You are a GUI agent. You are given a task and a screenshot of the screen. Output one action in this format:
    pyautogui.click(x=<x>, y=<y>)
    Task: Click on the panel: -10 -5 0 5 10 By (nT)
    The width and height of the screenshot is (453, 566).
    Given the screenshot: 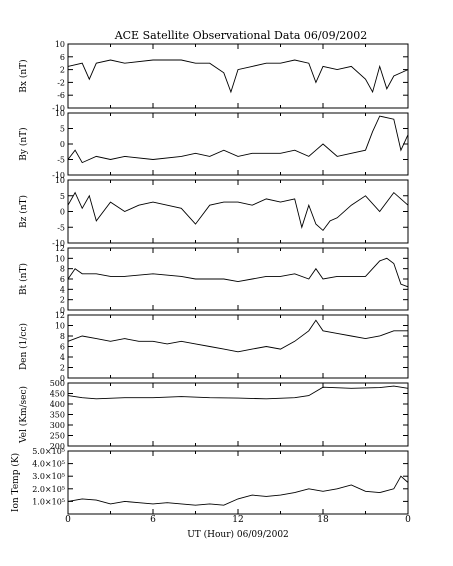 What is the action you would take?
    pyautogui.click(x=213, y=144)
    